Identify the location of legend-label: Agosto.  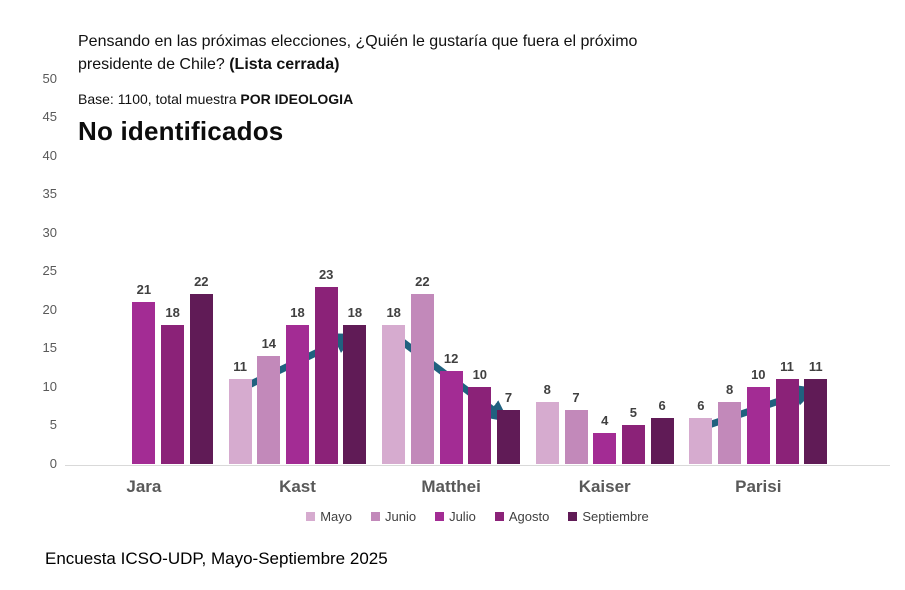
(529, 516).